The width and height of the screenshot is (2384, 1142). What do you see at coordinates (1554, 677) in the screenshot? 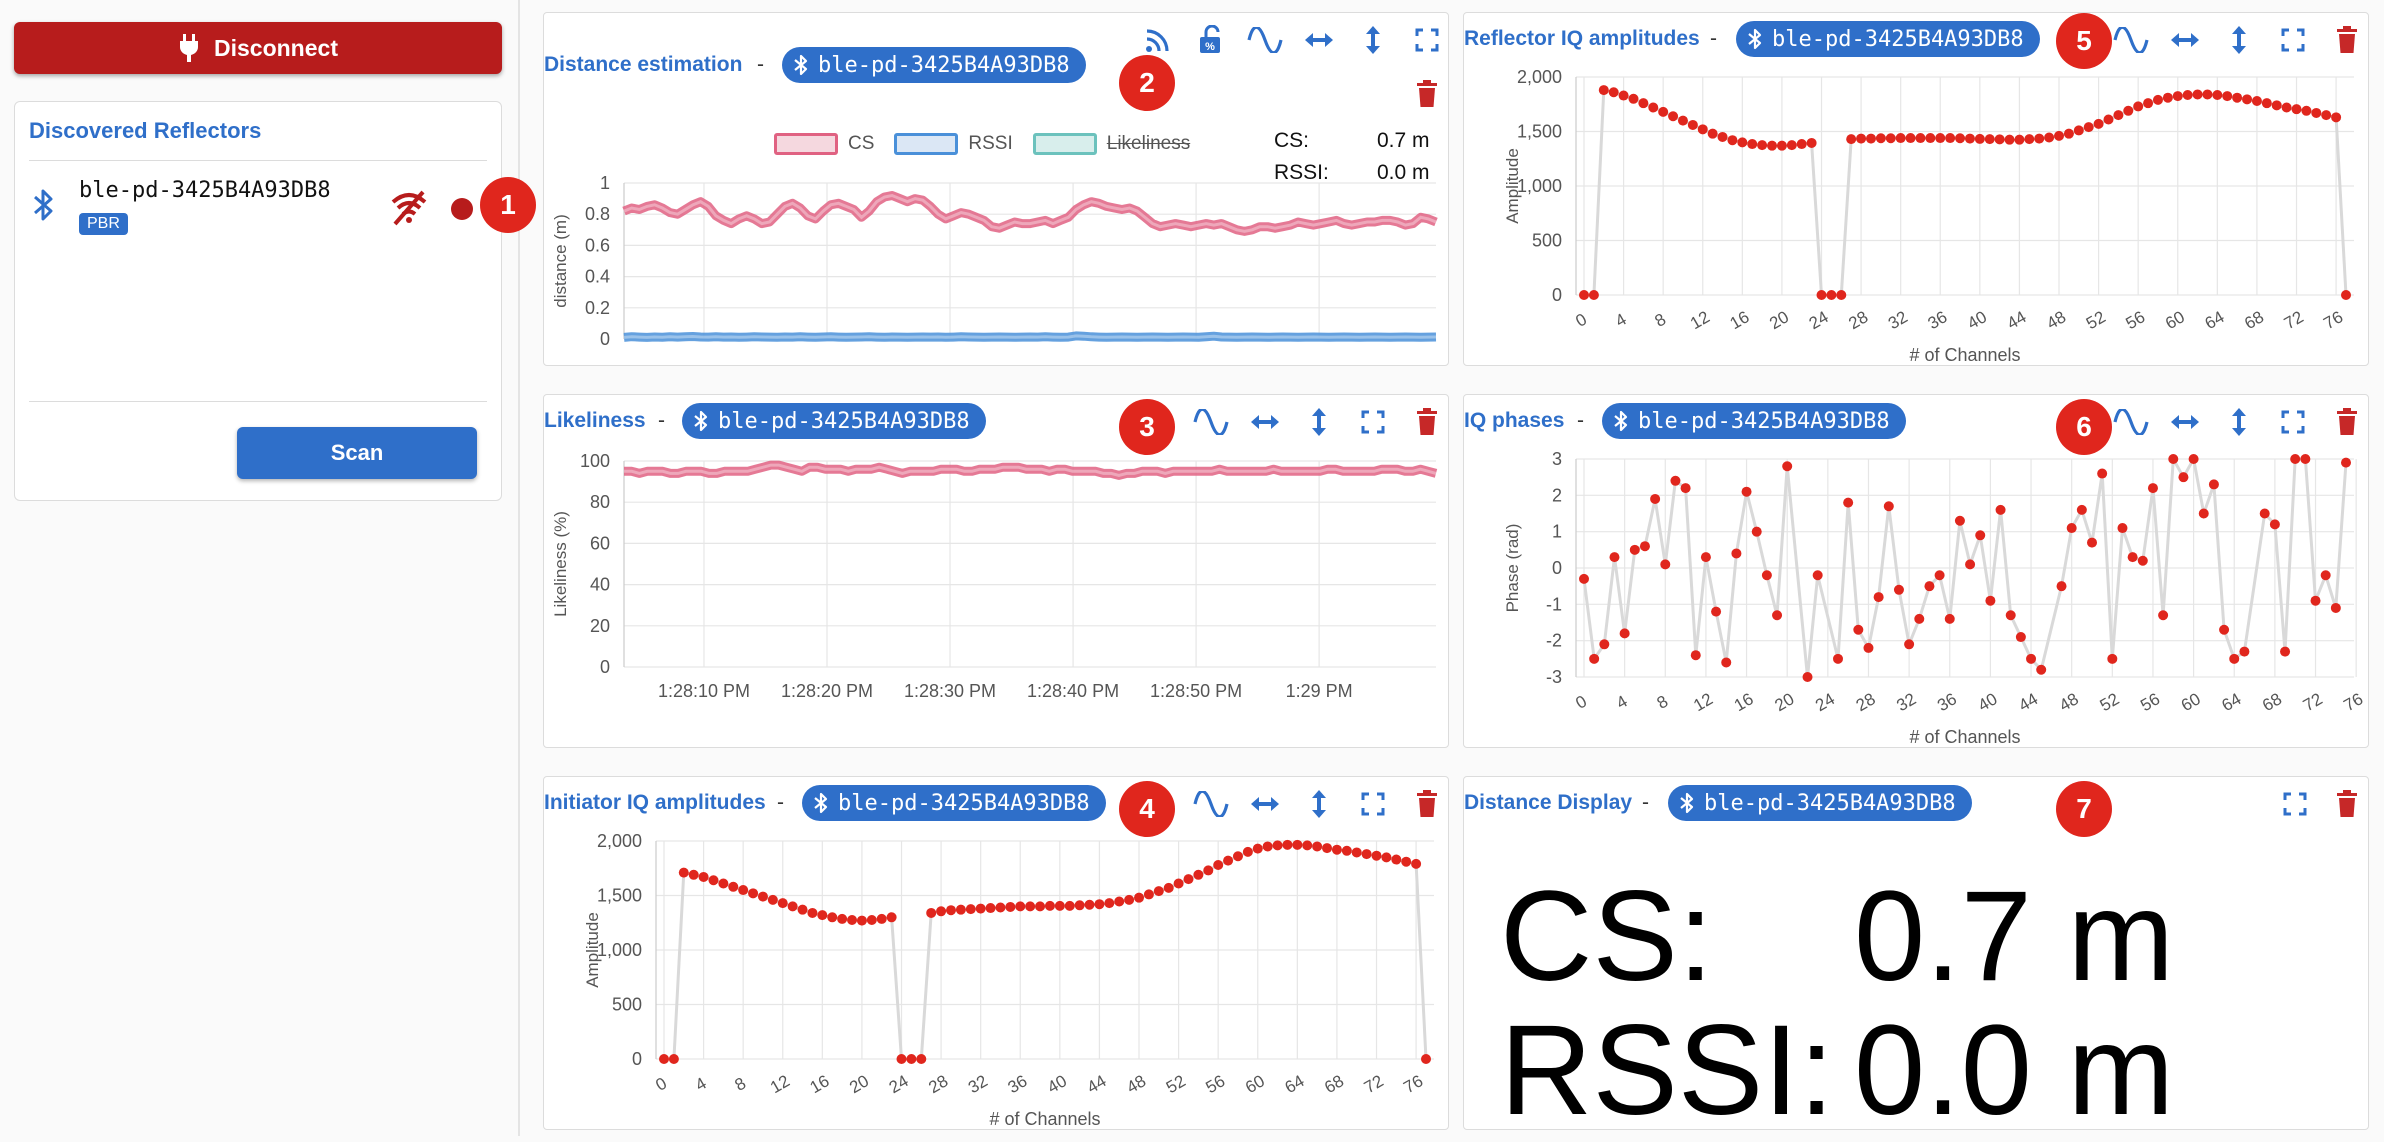
I see `y-tick-label: -3` at bounding box center [1554, 677].